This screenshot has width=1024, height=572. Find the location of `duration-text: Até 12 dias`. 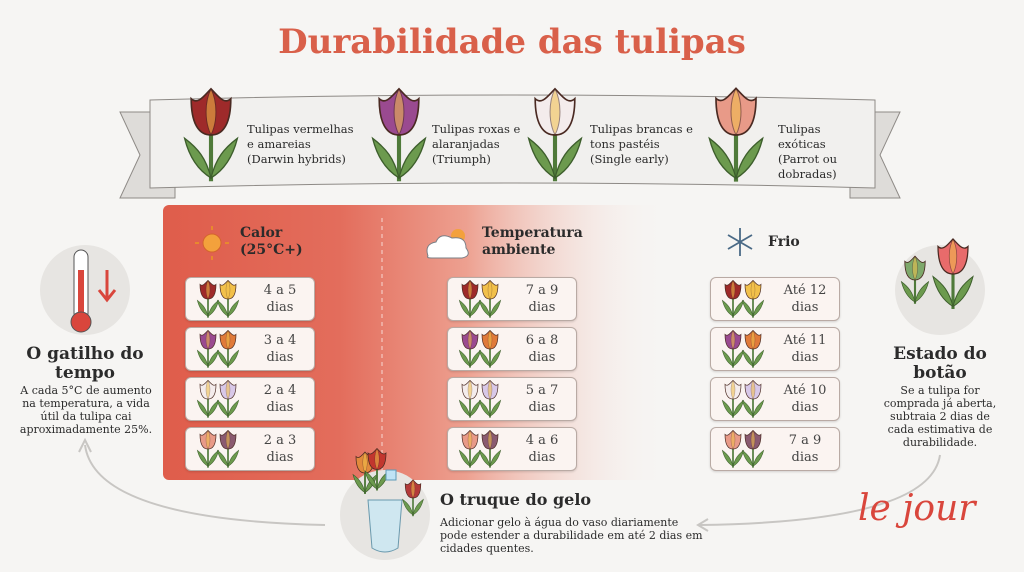

duration-text: Até 12 dias is located at coordinates (805, 299).